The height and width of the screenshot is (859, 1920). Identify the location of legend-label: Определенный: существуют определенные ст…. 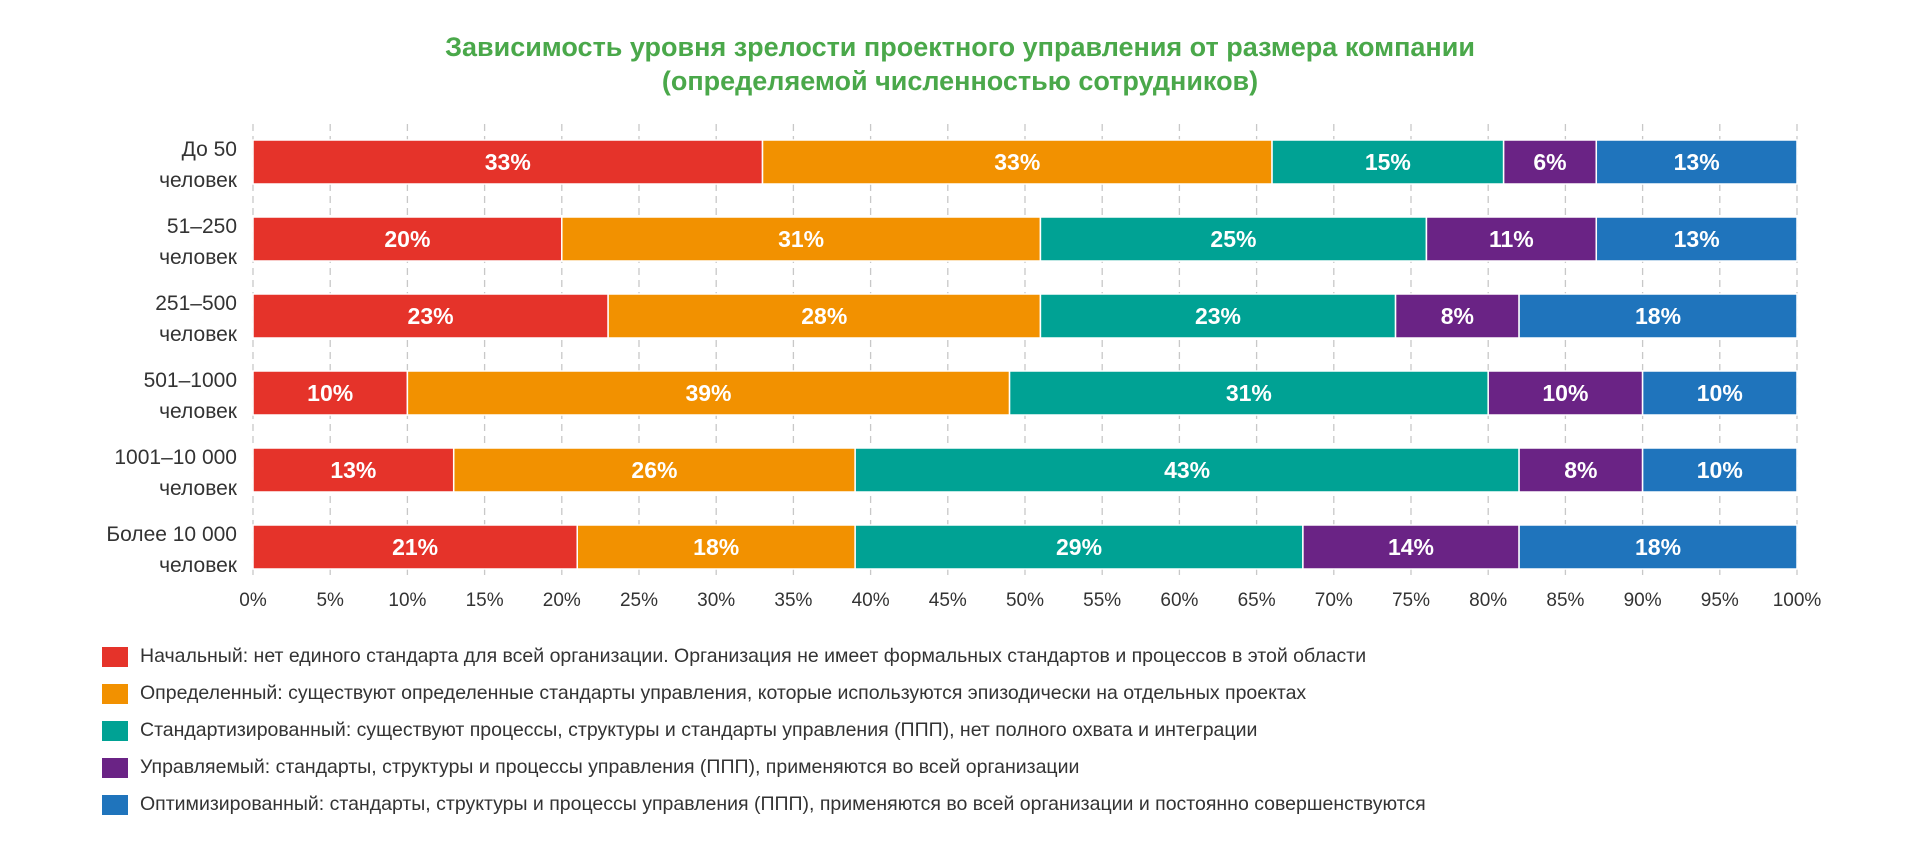
(723, 693).